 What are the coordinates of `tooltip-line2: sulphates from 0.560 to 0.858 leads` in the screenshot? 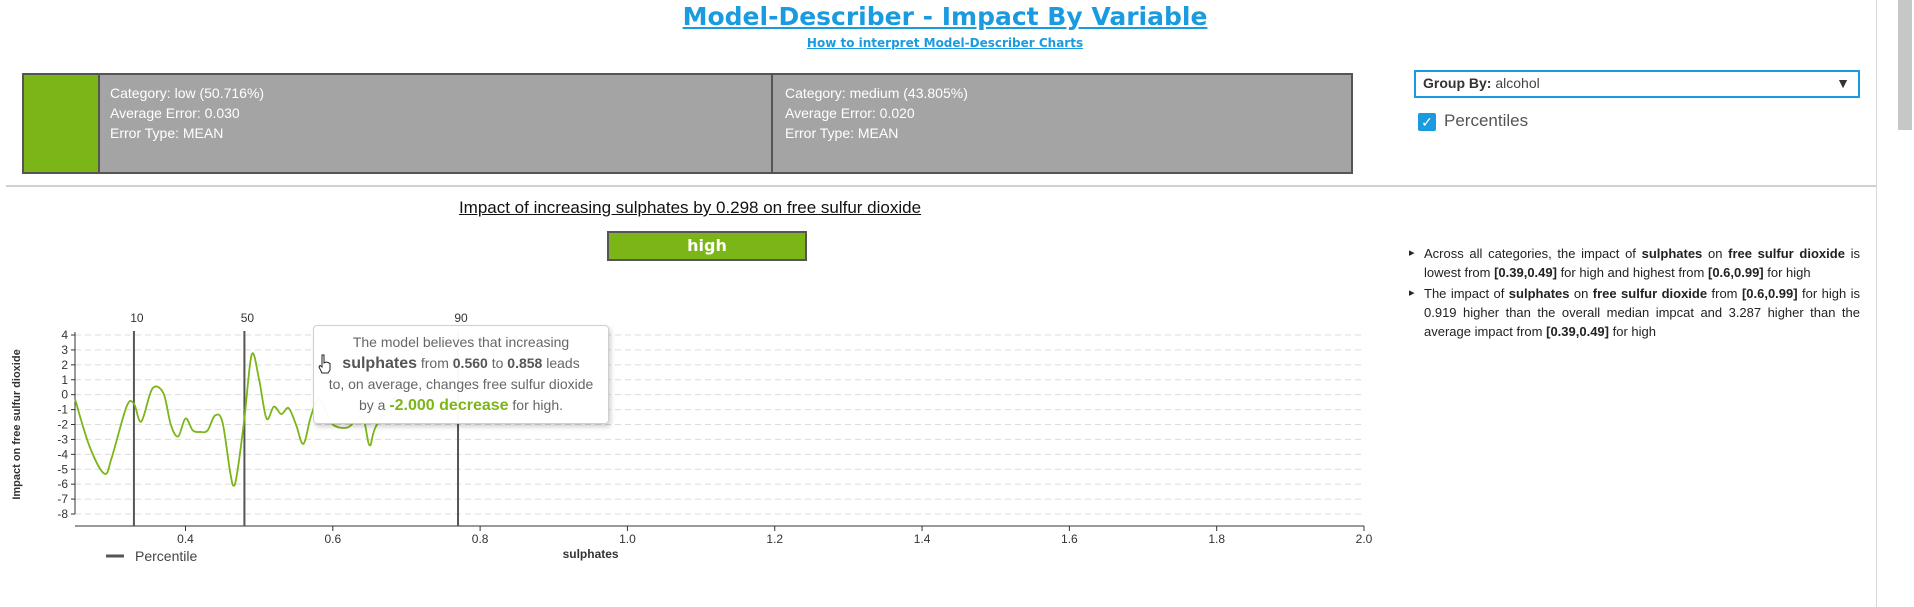 It's located at (461, 363).